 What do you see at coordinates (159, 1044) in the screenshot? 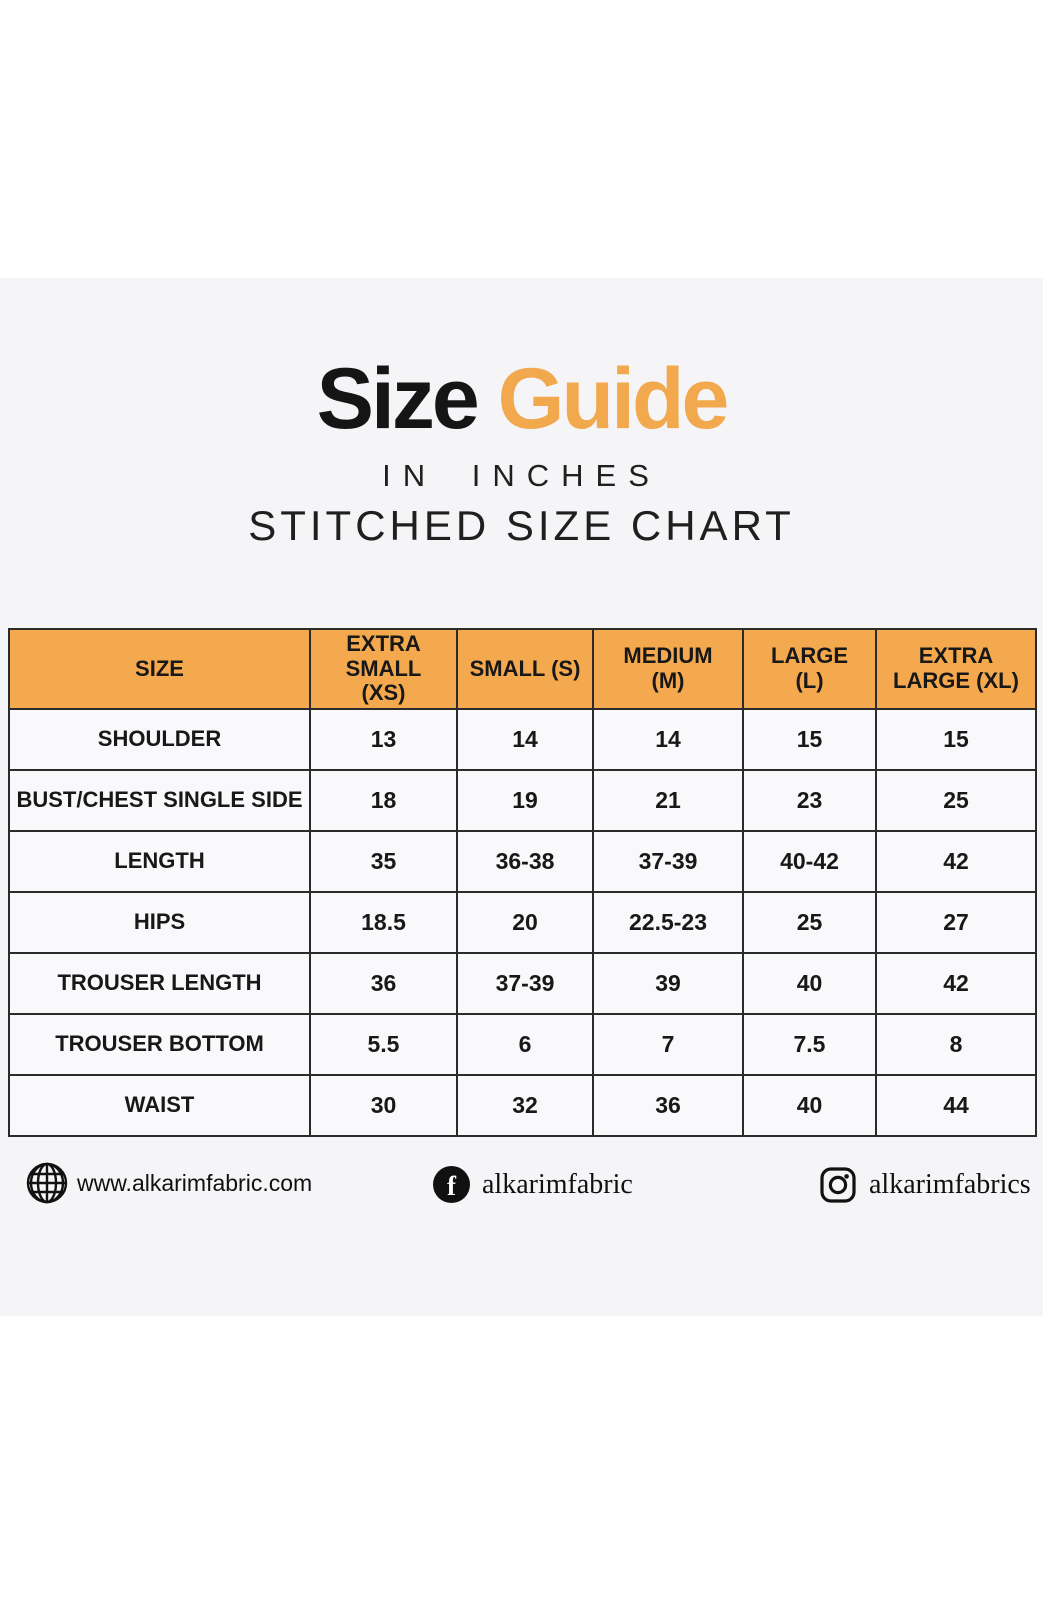
I see `row-label: TROUSER BOTTOM` at bounding box center [159, 1044].